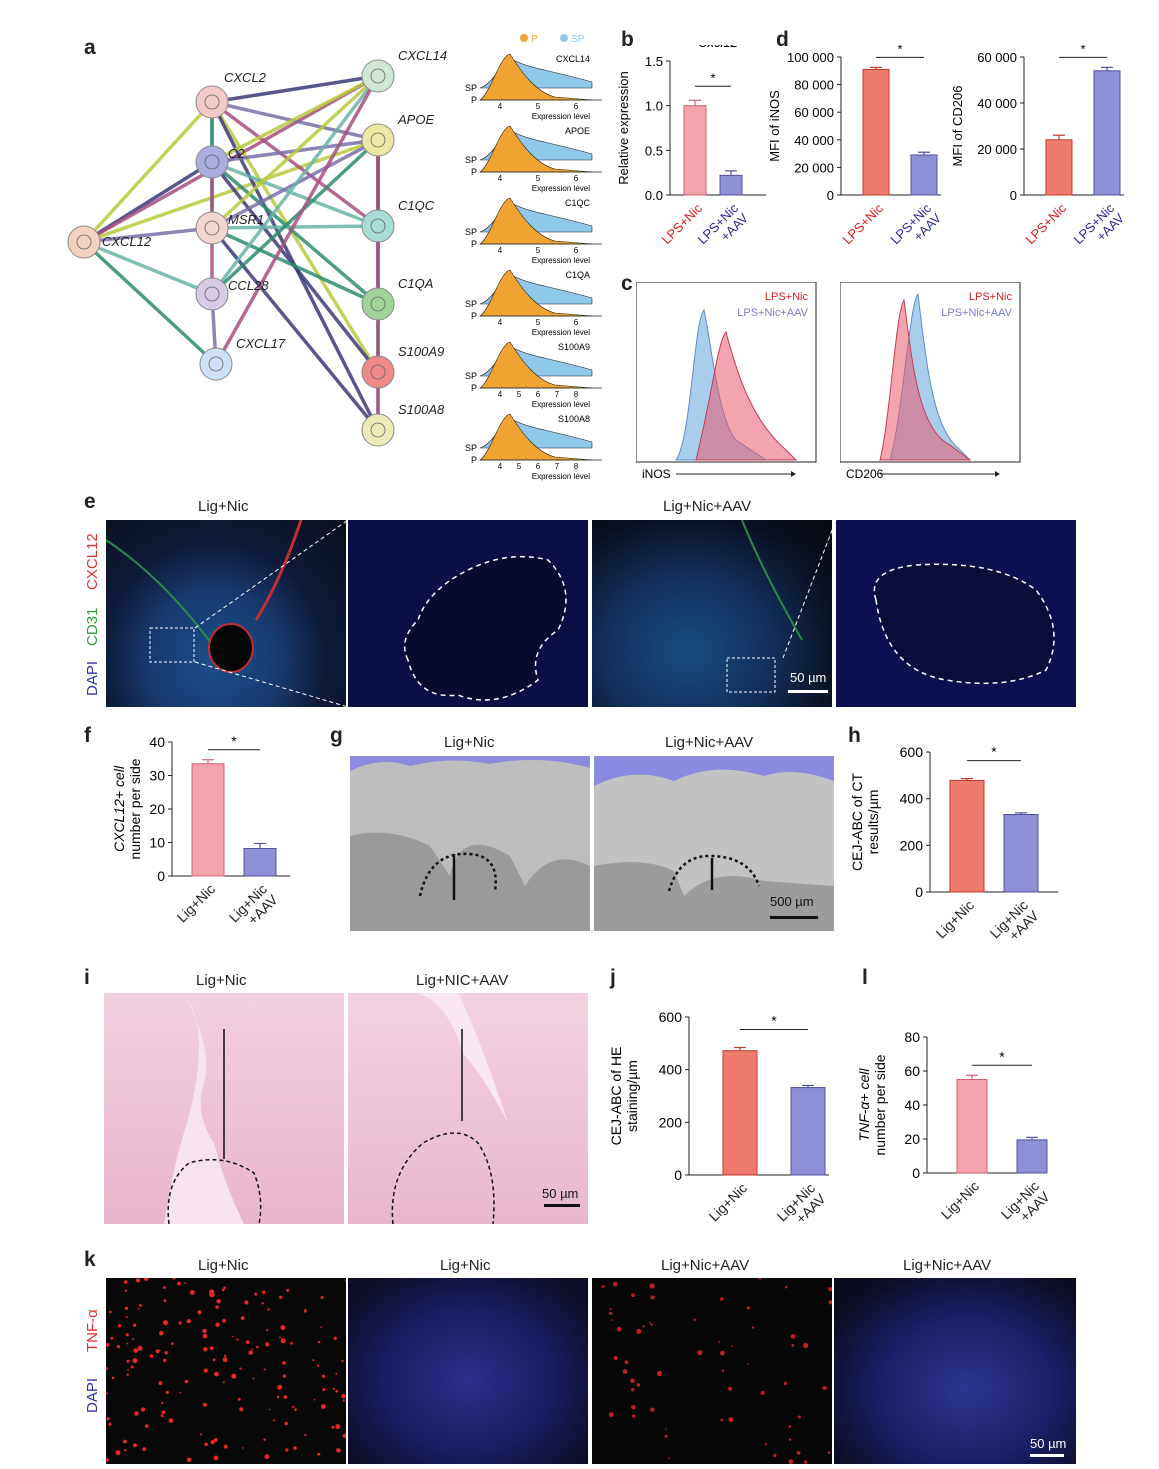 This screenshot has height=1469, width=1159. What do you see at coordinates (865, 822) in the screenshot?
I see `y-axis-label: CEJ-ABC of CTresults/µm` at bounding box center [865, 822].